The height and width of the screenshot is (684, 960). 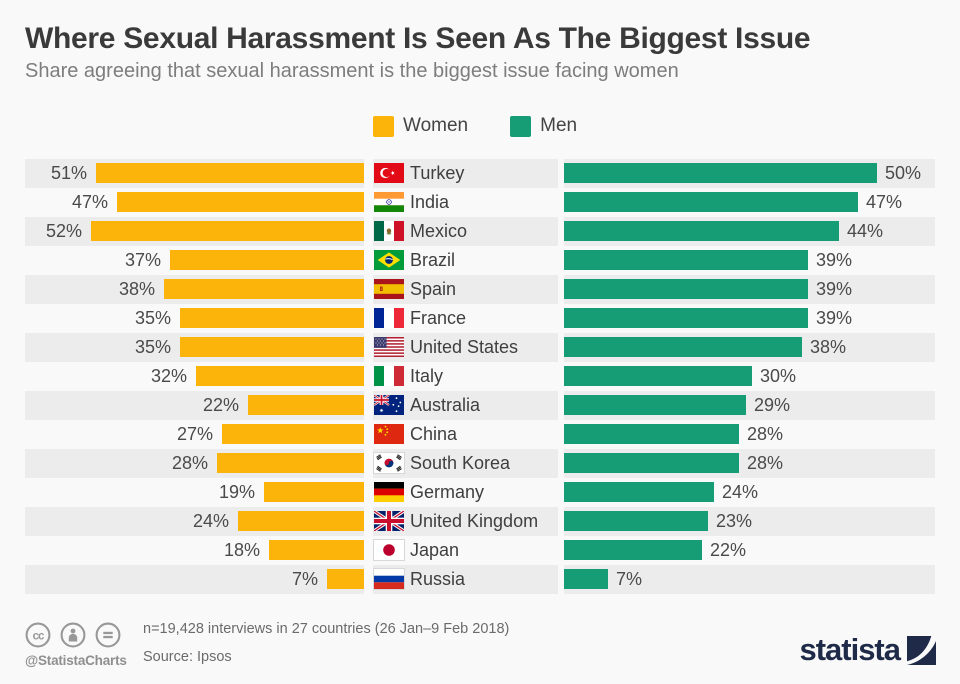 What do you see at coordinates (389, 318) in the screenshot?
I see `flag-icon-france` at bounding box center [389, 318].